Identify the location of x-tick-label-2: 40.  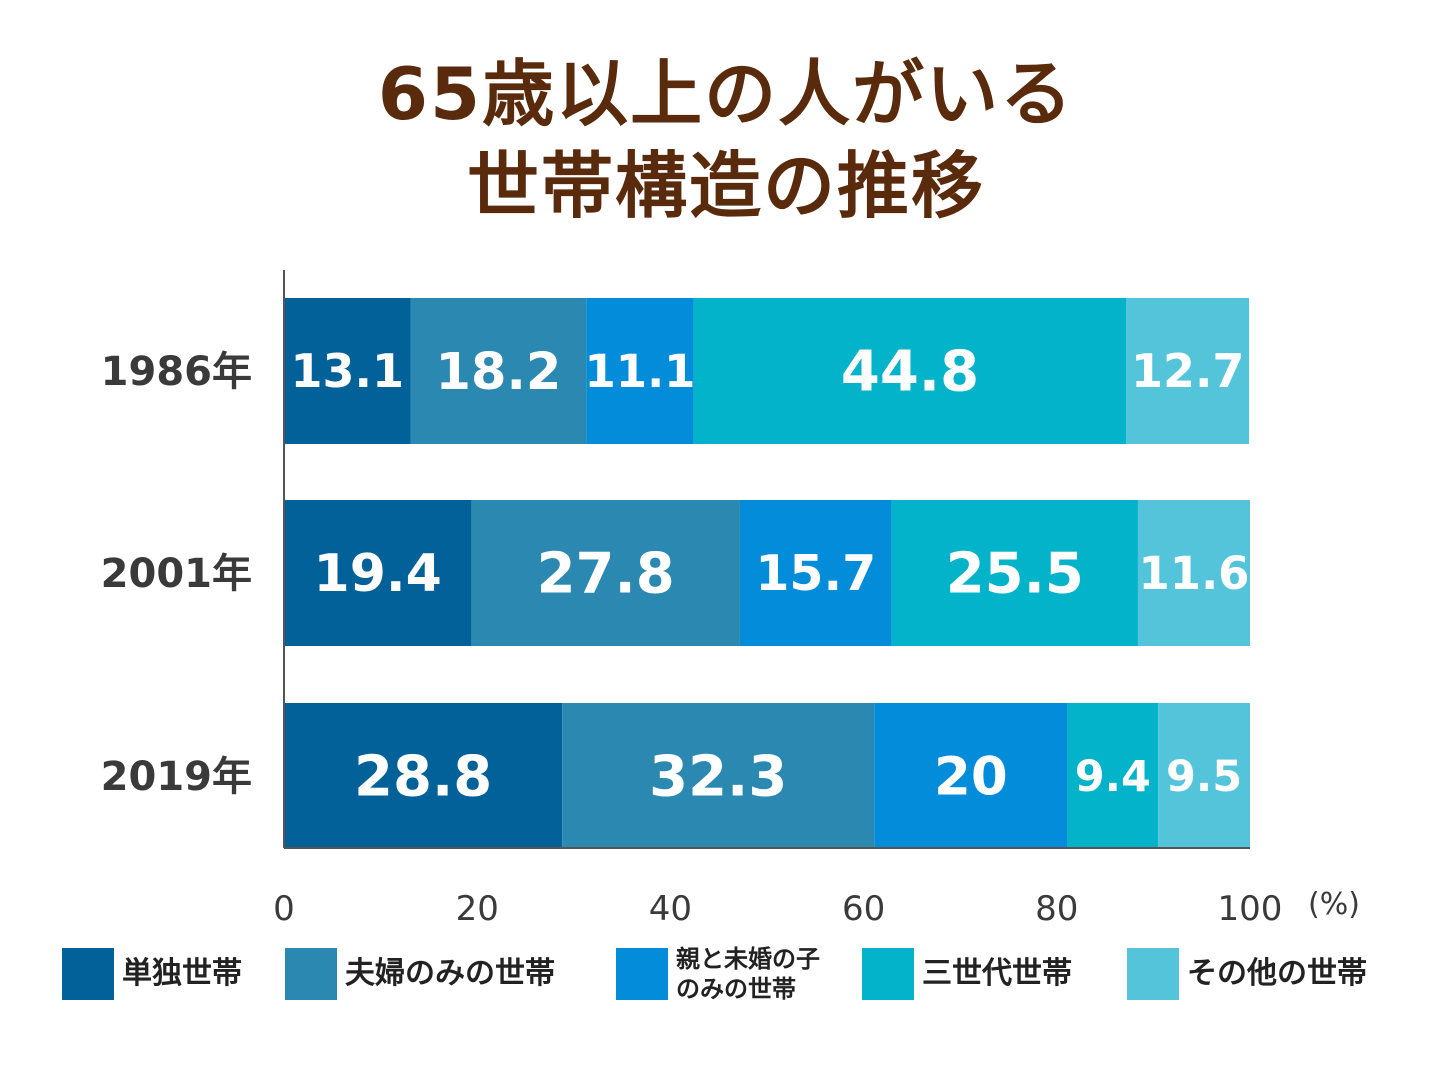
(670, 909).